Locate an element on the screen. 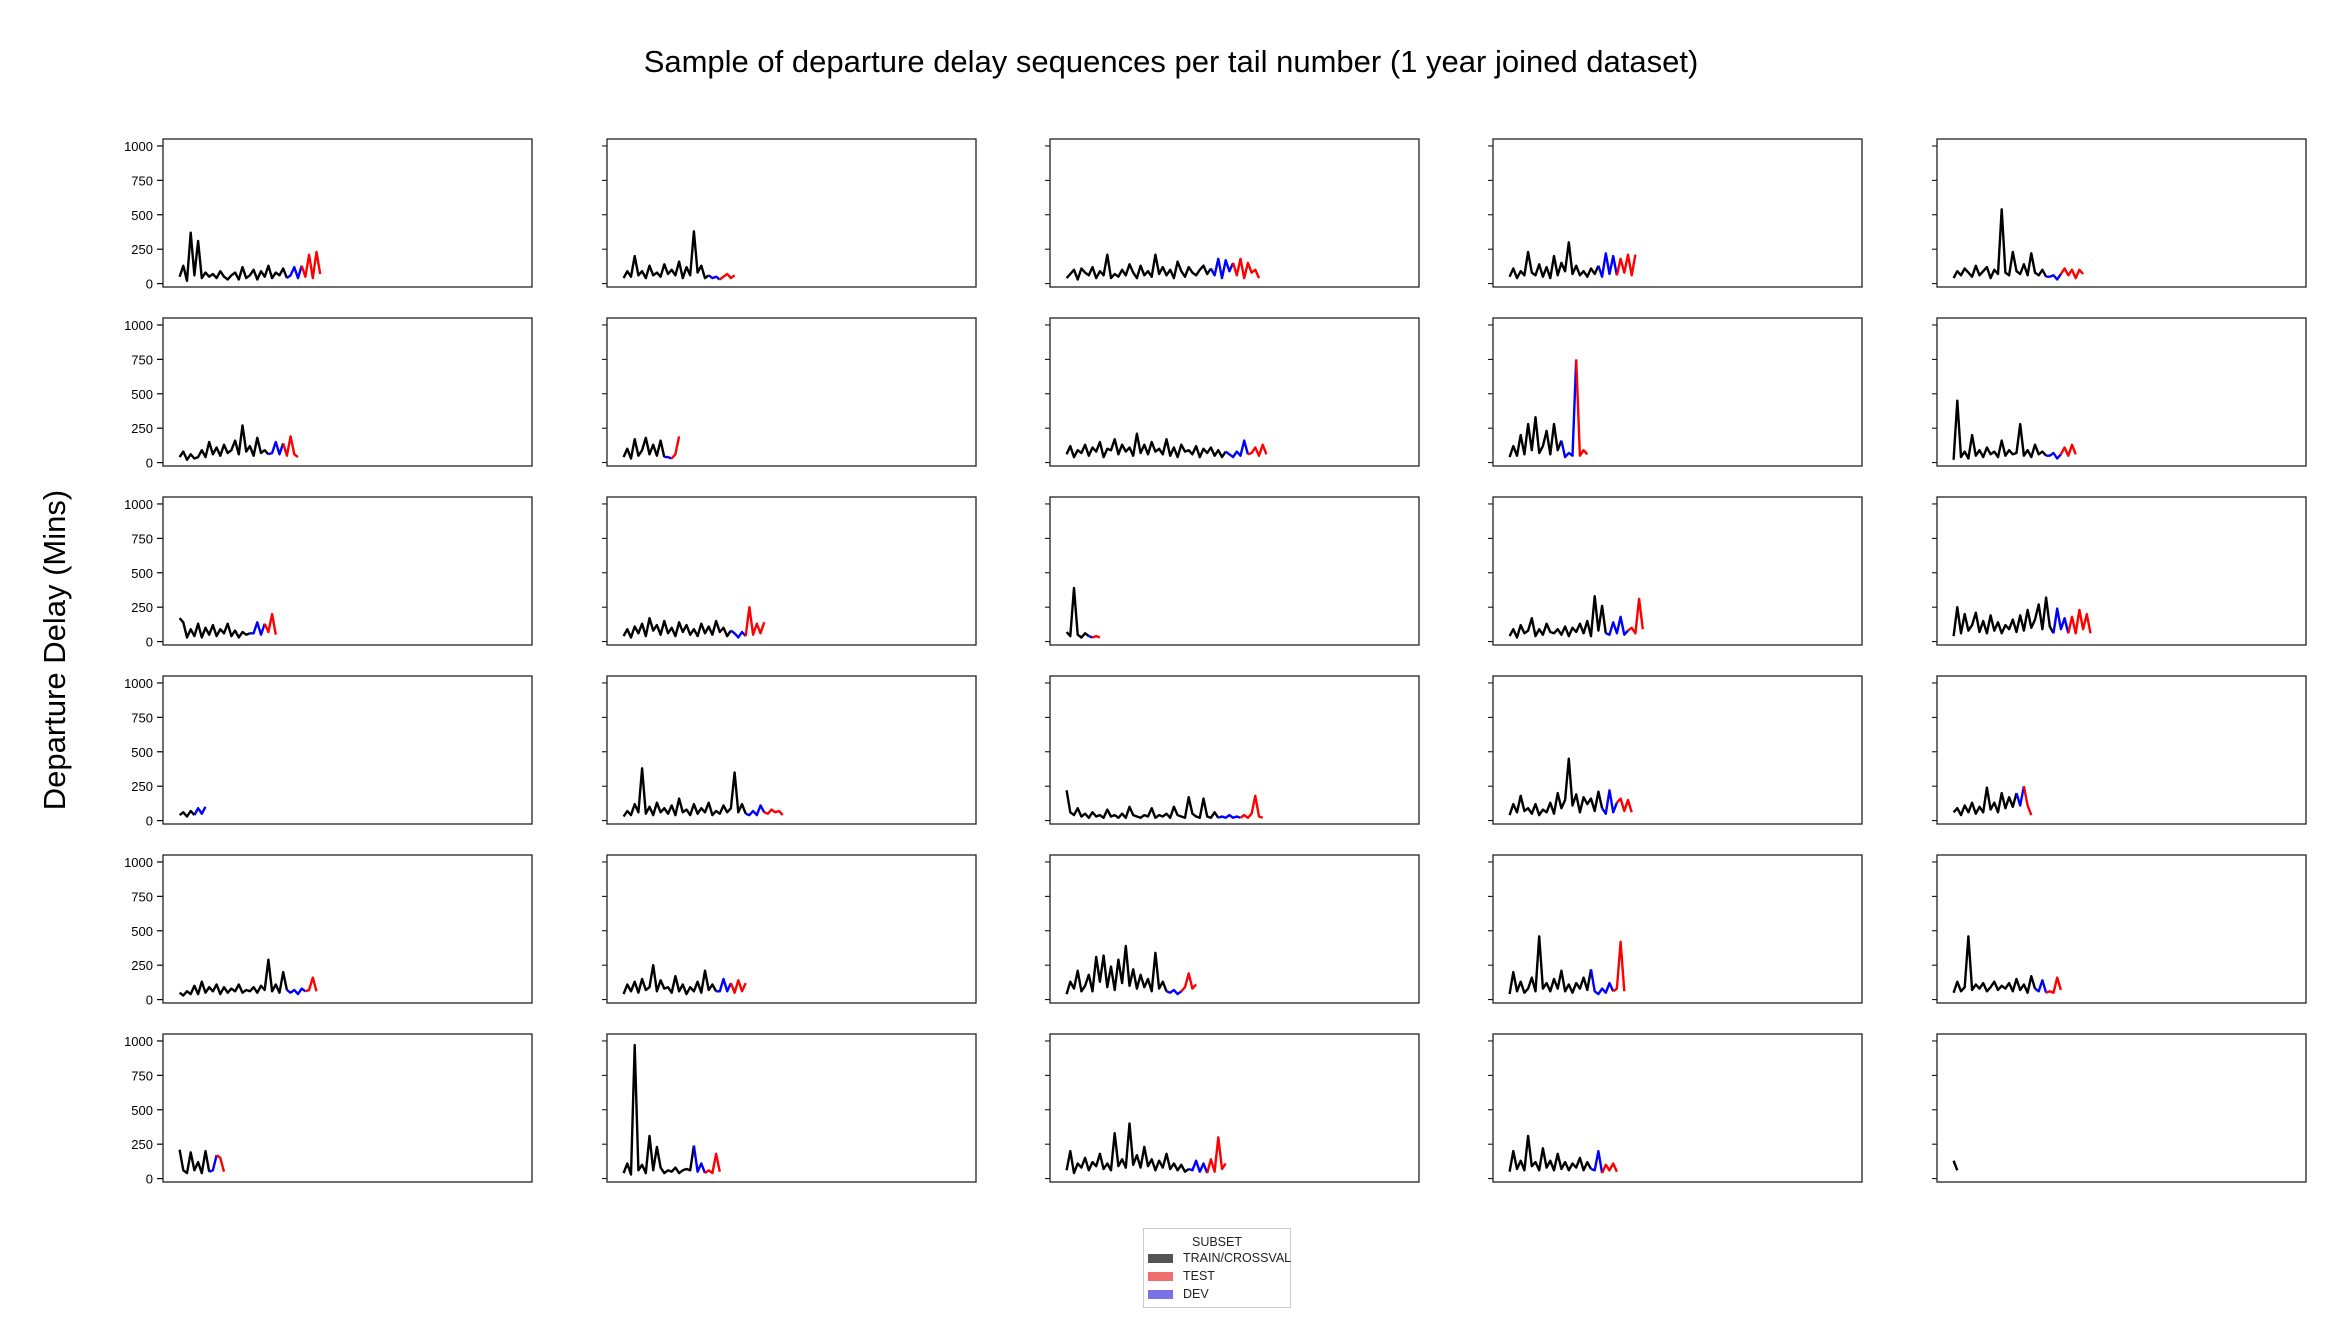  legend-swatch-train is located at coordinates (1160, 1258).